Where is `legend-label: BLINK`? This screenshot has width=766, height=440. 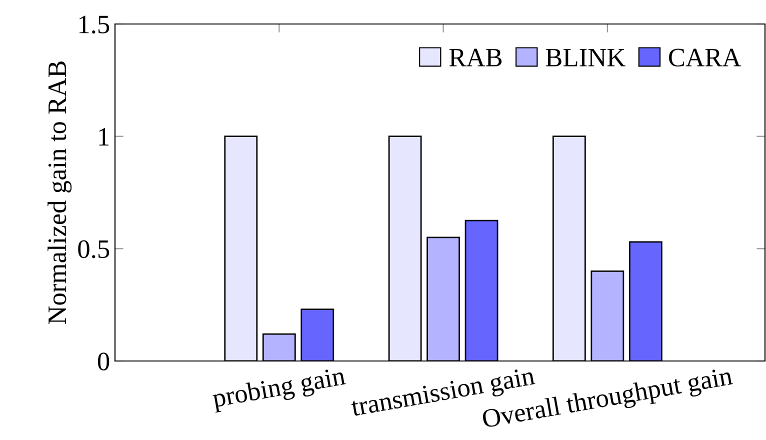 legend-label: BLINK is located at coordinates (586, 57).